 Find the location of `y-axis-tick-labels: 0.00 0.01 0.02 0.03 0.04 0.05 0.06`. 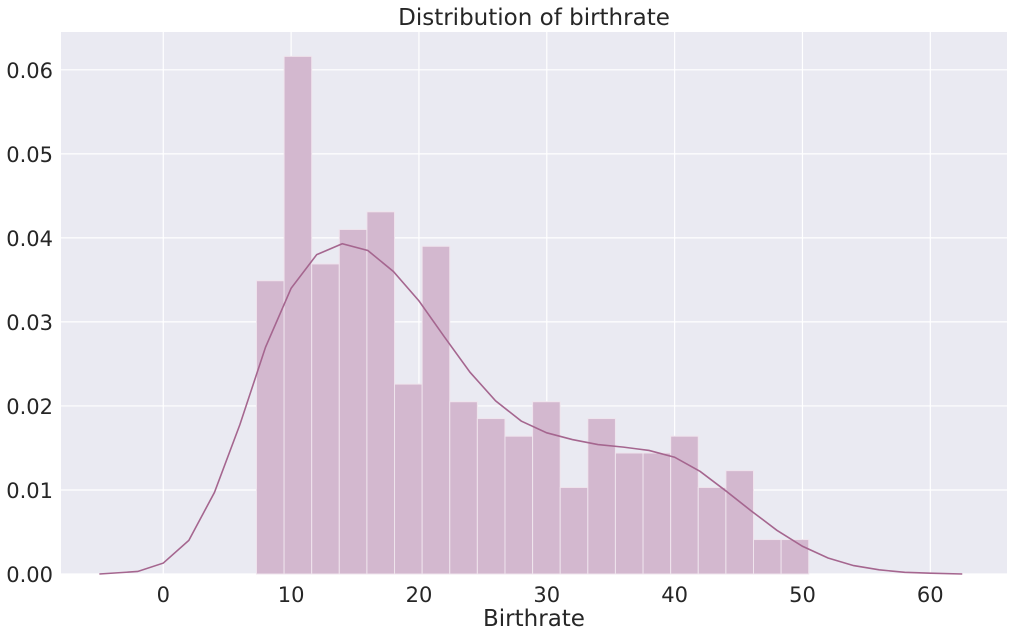

y-axis-tick-labels: 0.00 0.01 0.02 0.03 0.04 0.05 0.06 is located at coordinates (29, 323).